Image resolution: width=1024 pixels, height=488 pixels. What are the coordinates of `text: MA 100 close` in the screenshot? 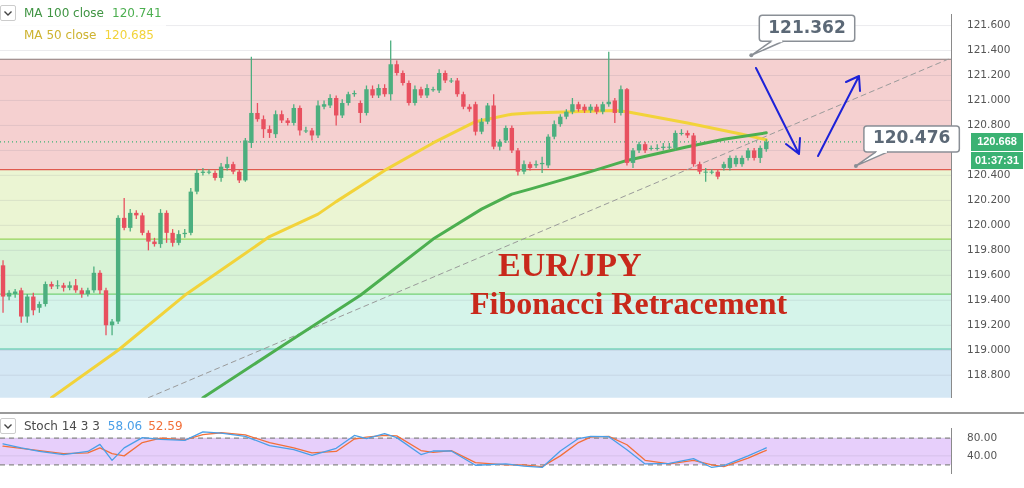 It's located at (64, 13).